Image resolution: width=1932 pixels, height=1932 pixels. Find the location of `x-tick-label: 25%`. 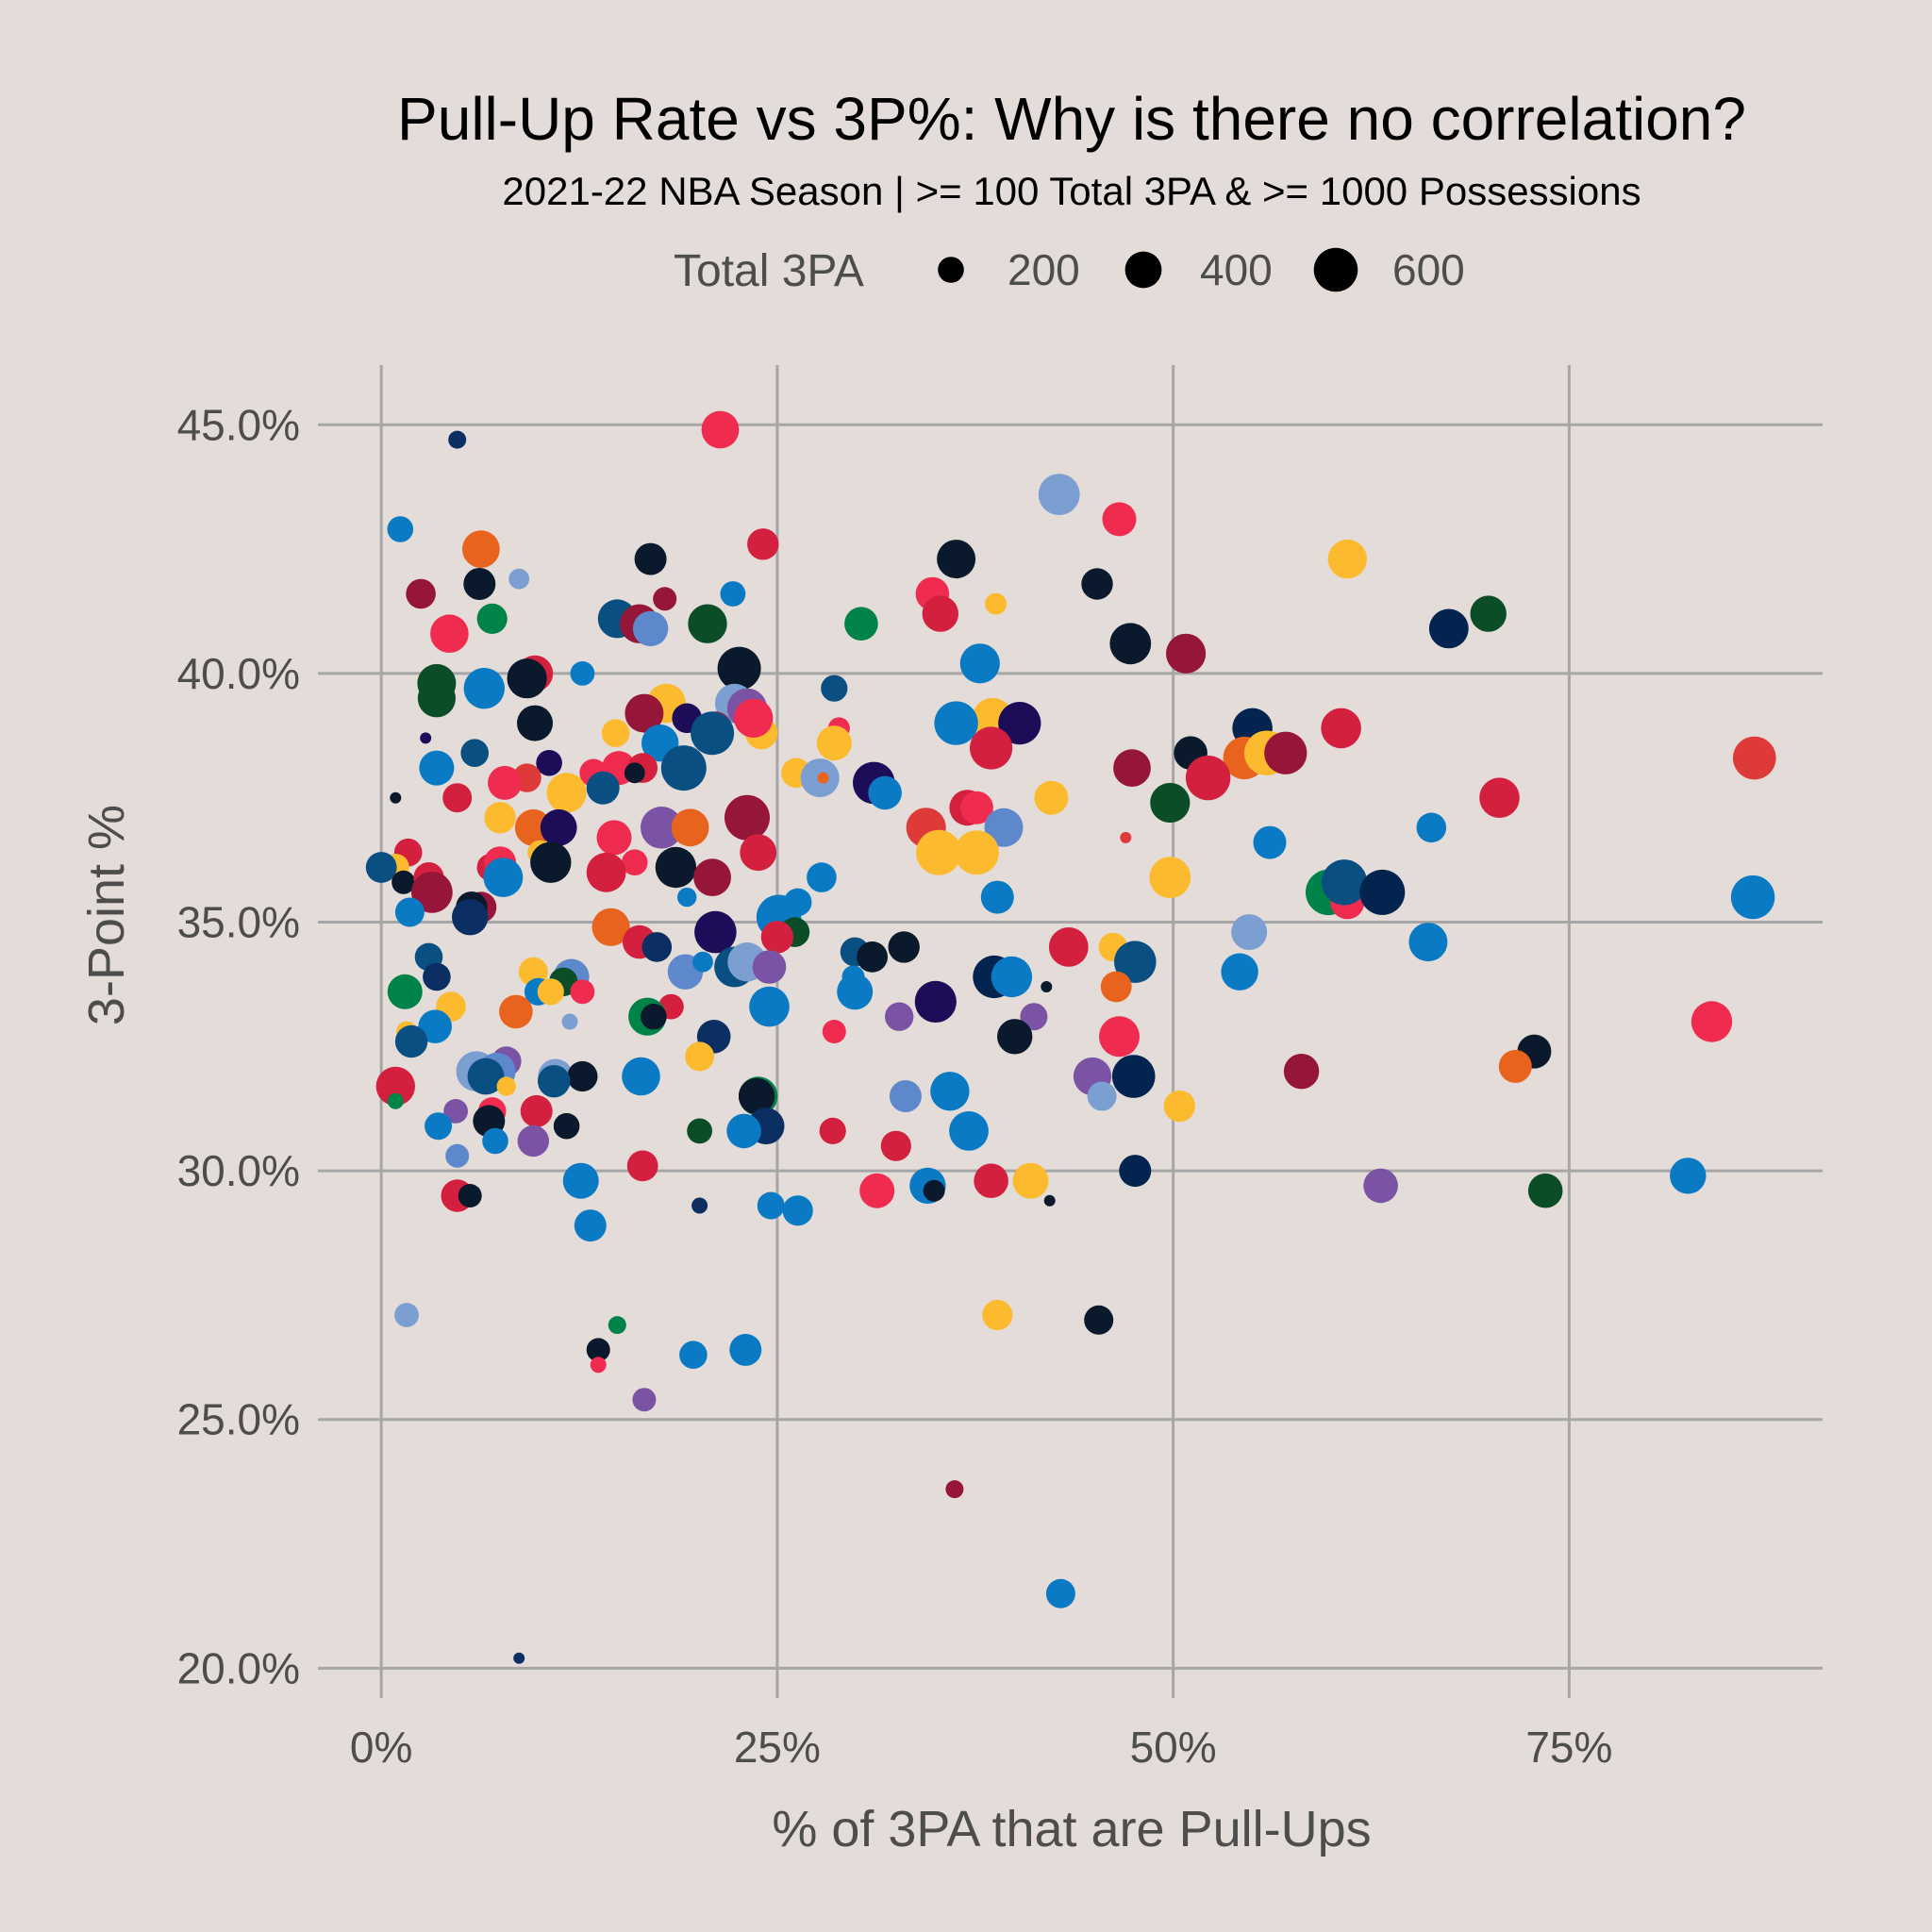

x-tick-label: 25% is located at coordinates (778, 1748).